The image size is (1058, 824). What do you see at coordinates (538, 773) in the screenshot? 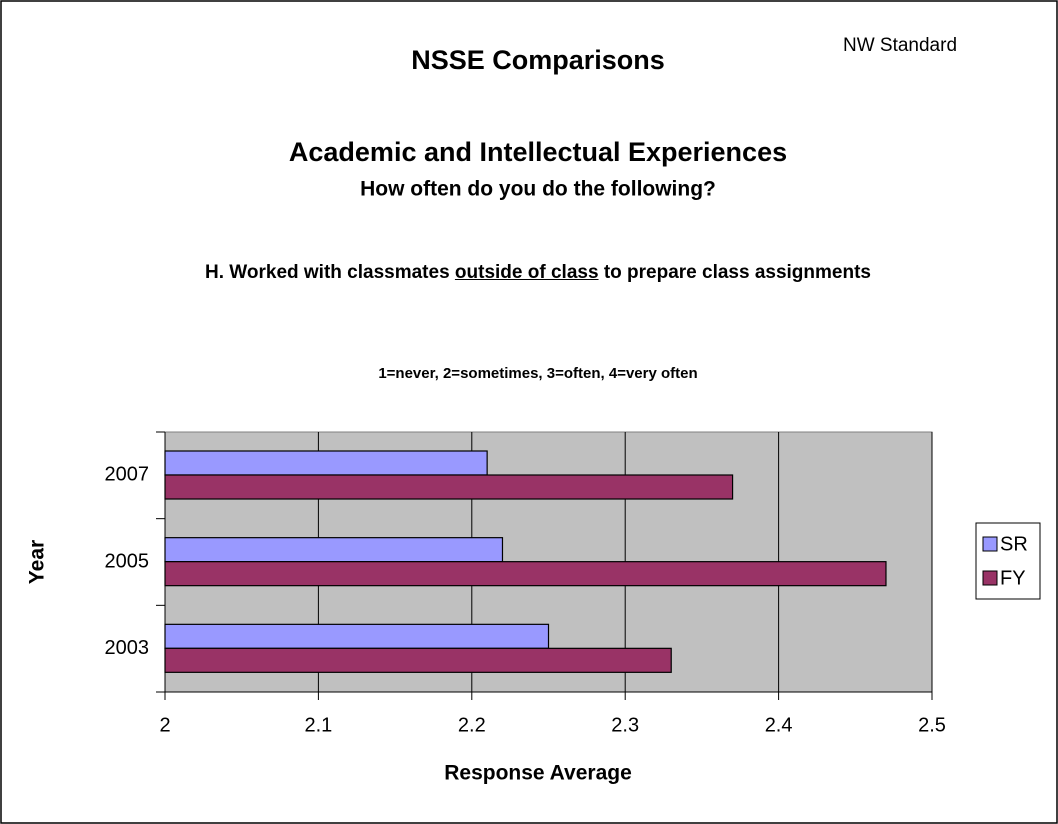
I see `x-axis-title: Response Average` at bounding box center [538, 773].